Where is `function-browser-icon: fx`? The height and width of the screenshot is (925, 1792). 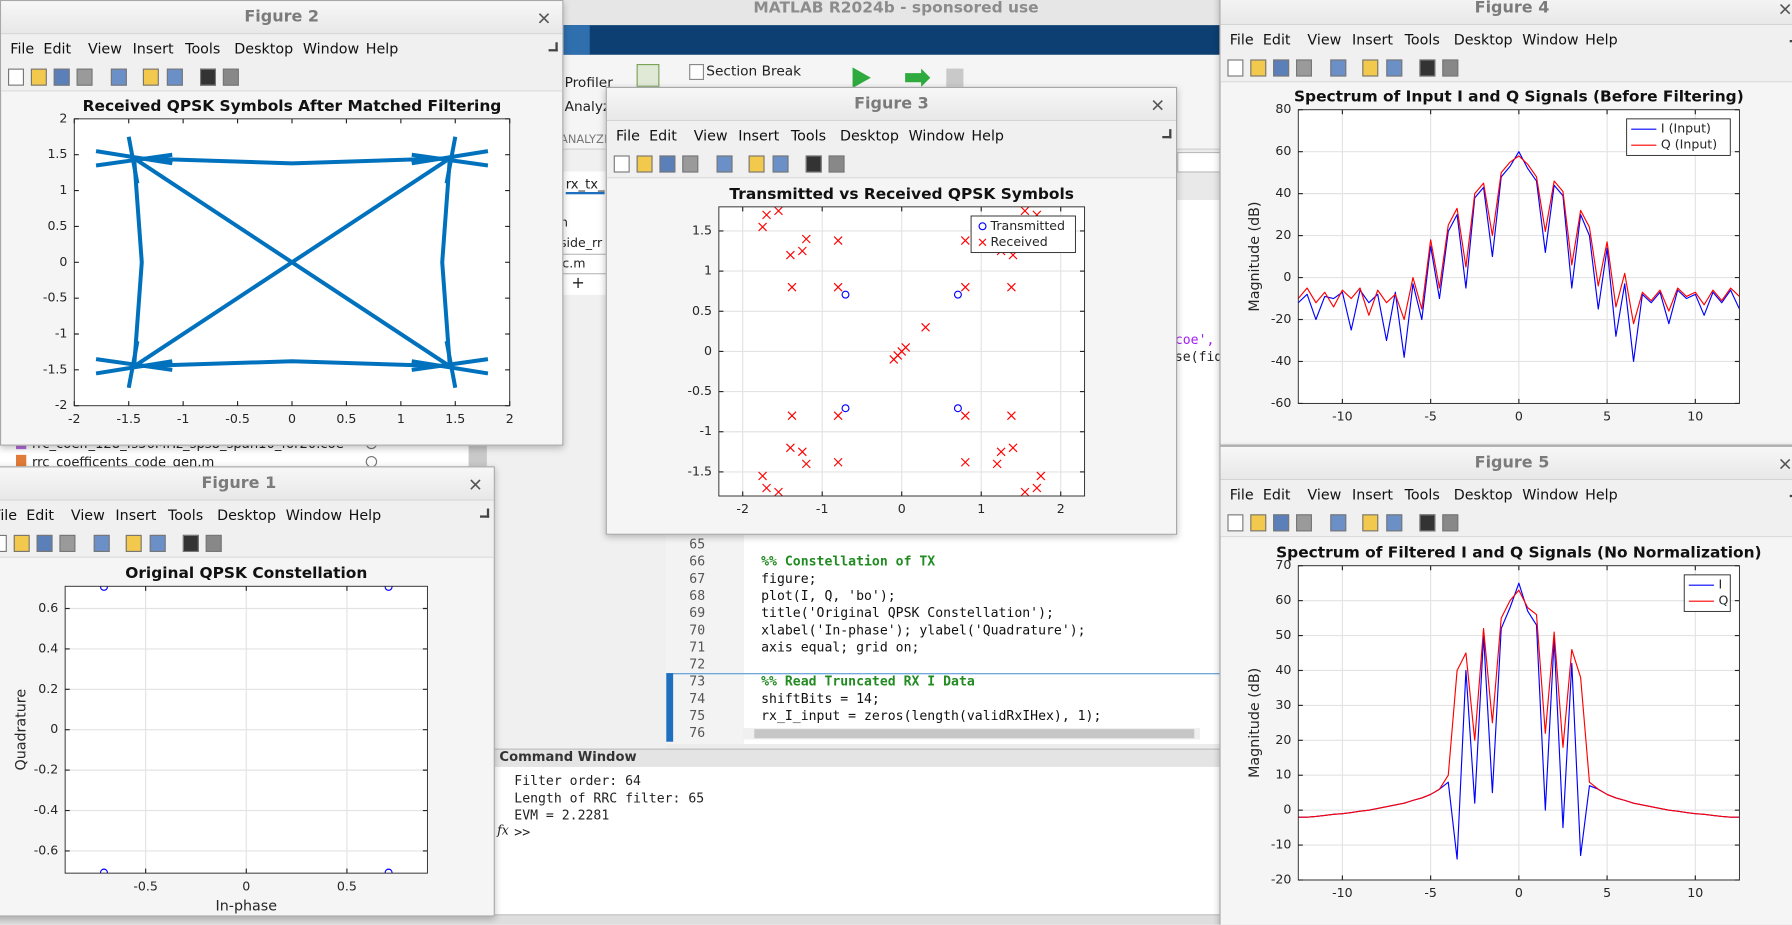 function-browser-icon: fx is located at coordinates (503, 830).